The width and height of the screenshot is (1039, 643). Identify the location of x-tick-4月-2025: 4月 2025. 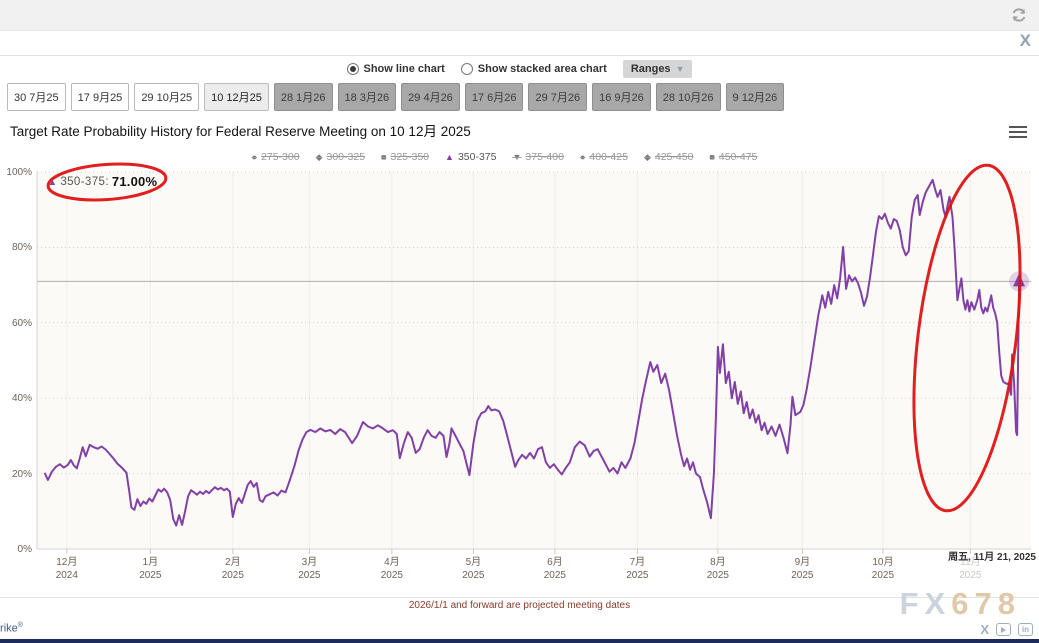
(391, 569).